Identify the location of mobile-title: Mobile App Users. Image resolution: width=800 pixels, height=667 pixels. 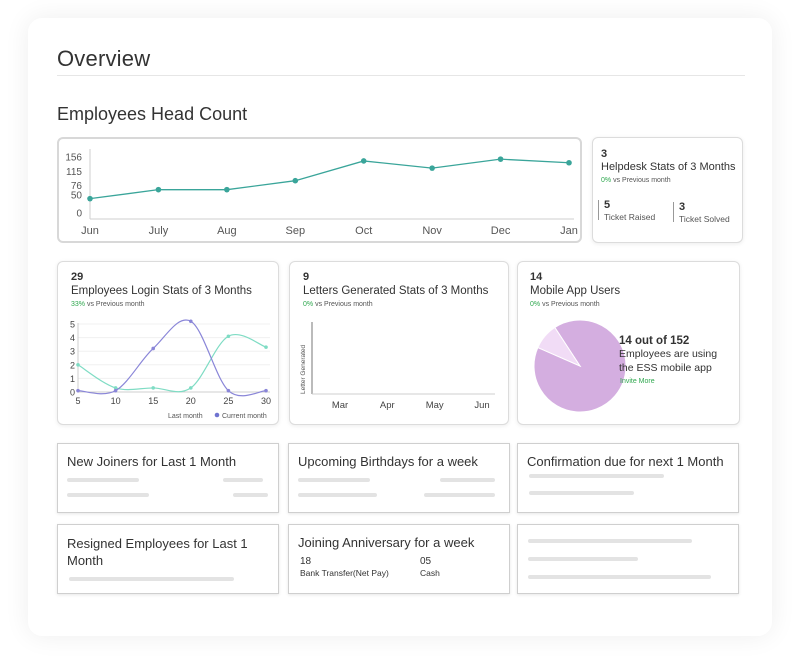
(575, 291).